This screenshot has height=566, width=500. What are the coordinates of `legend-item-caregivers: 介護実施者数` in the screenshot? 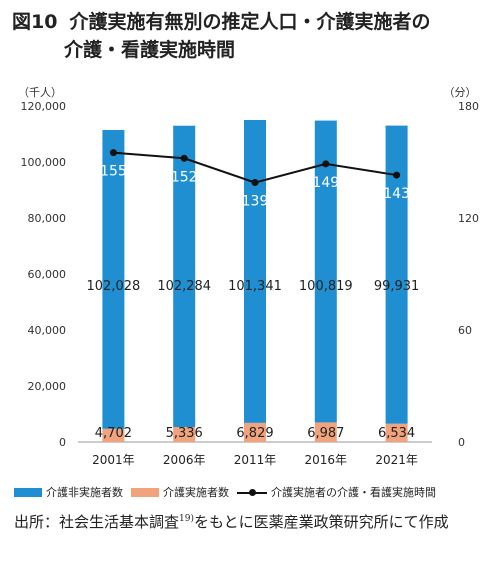 It's located at (180, 492).